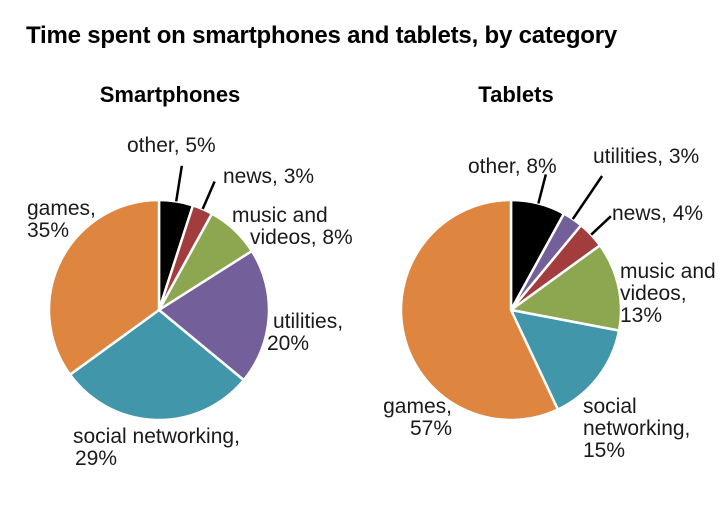 The image size is (726, 508). I want to click on pie-subtitle-tablets: Tablets, so click(516, 94).